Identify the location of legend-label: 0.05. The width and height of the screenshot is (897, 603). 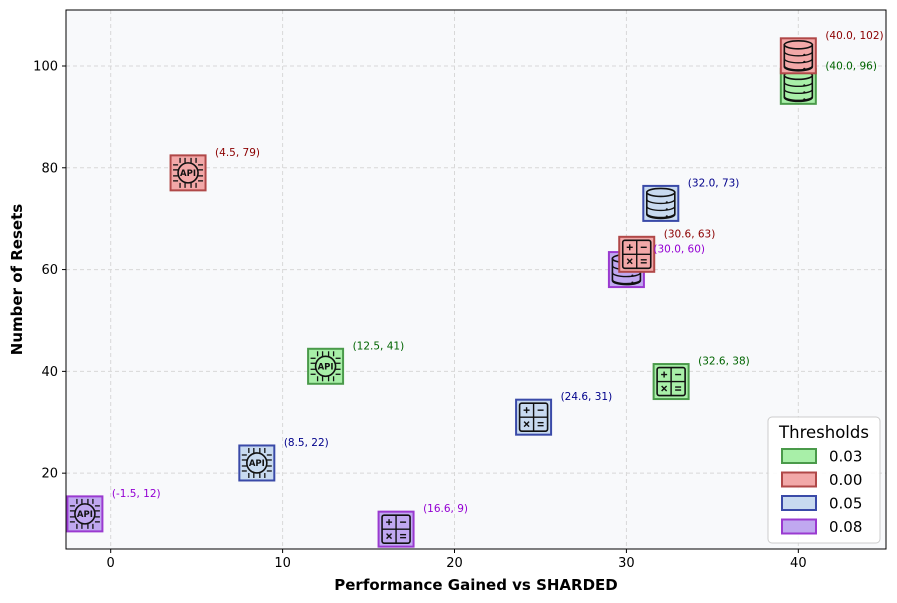
(845, 504).